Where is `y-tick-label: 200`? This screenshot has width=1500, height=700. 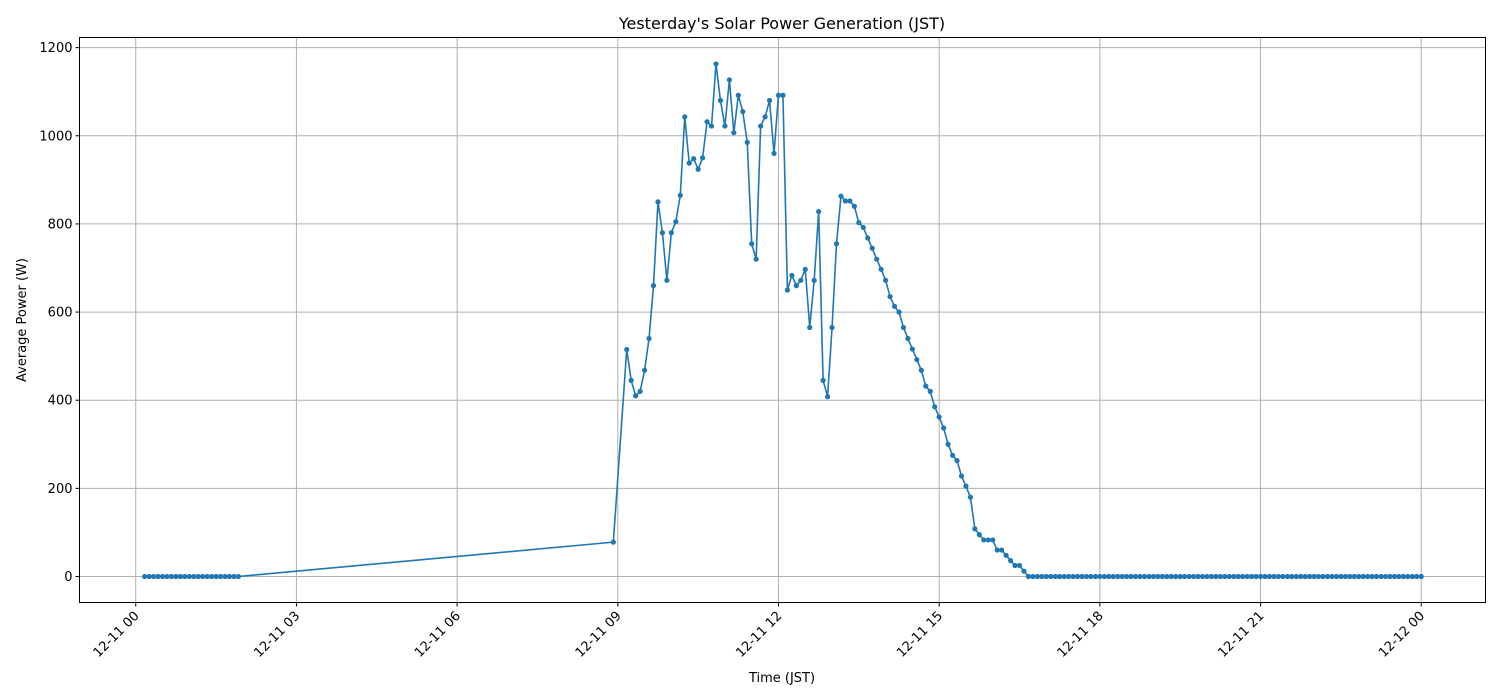 y-tick-label: 200 is located at coordinates (60, 489).